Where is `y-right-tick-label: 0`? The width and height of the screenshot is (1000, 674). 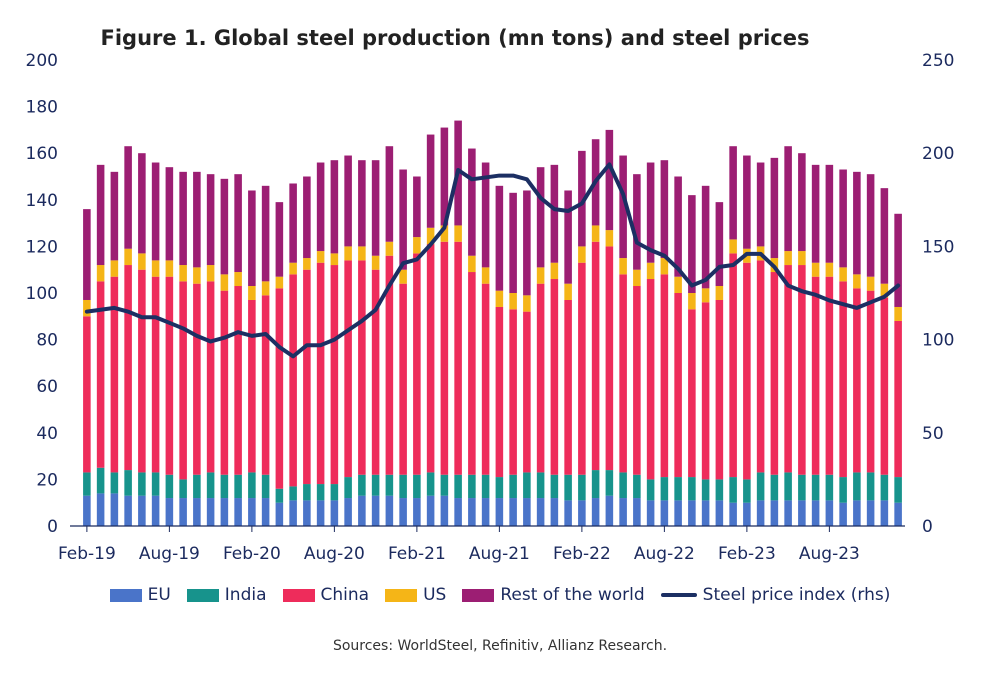
y-right-tick-label: 0 is located at coordinates (927, 527).